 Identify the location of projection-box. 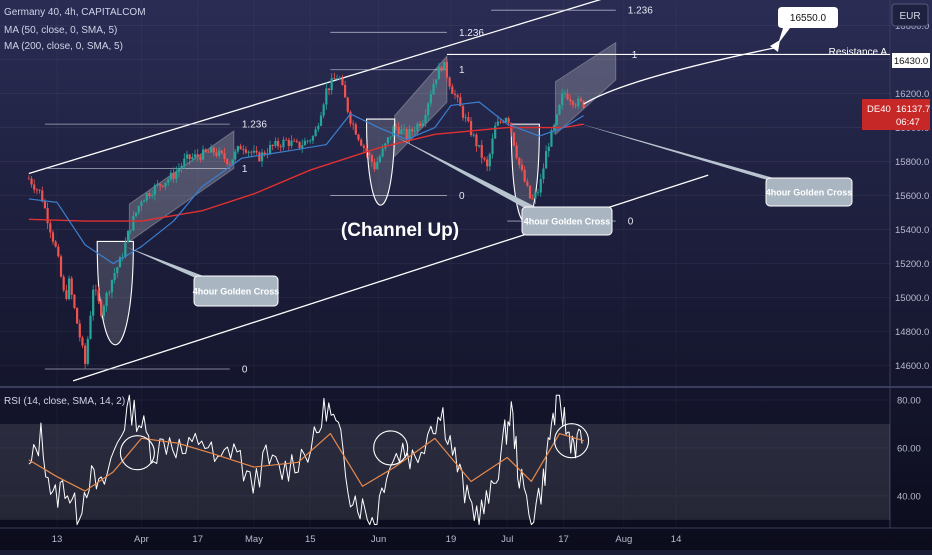
(181, 186).